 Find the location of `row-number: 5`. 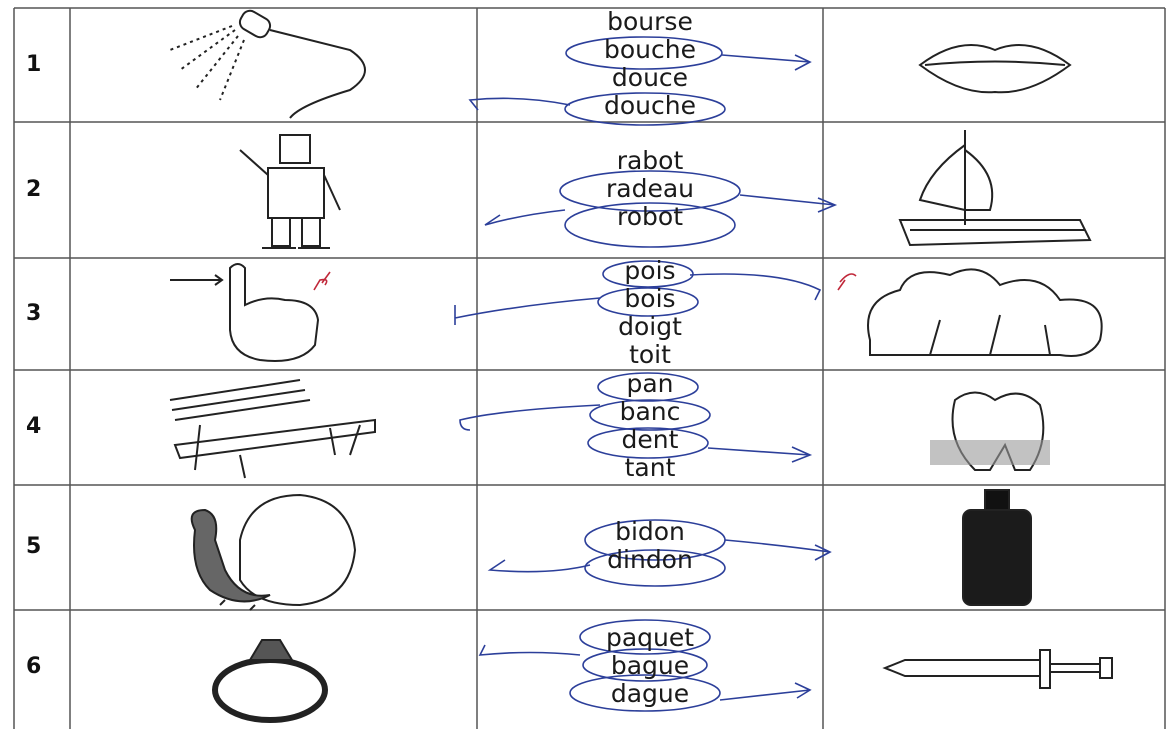

row-number: 5 is located at coordinates (33, 546).